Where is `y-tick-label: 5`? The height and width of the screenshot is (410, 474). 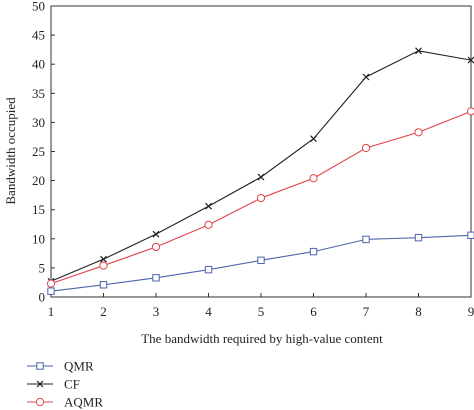 y-tick-label: 5 is located at coordinates (42, 267).